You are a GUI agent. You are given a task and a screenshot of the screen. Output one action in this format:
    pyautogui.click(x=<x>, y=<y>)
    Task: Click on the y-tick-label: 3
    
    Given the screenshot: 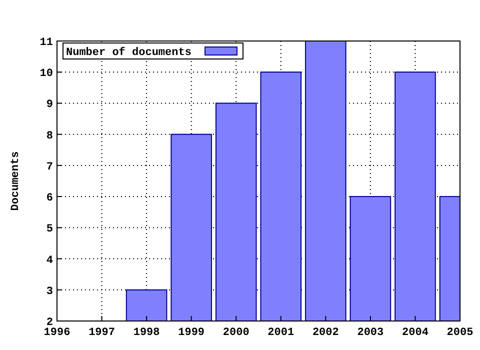 What is the action you would take?
    pyautogui.click(x=50, y=292)
    